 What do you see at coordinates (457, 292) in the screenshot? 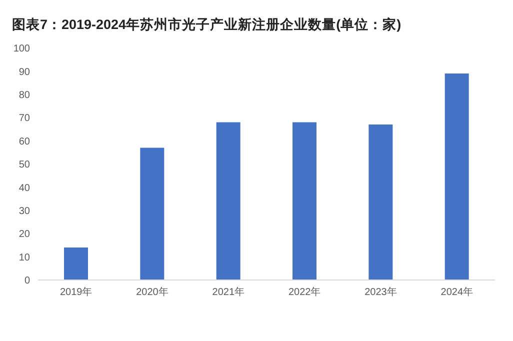
I see `x-tick-label: 2024年` at bounding box center [457, 292].